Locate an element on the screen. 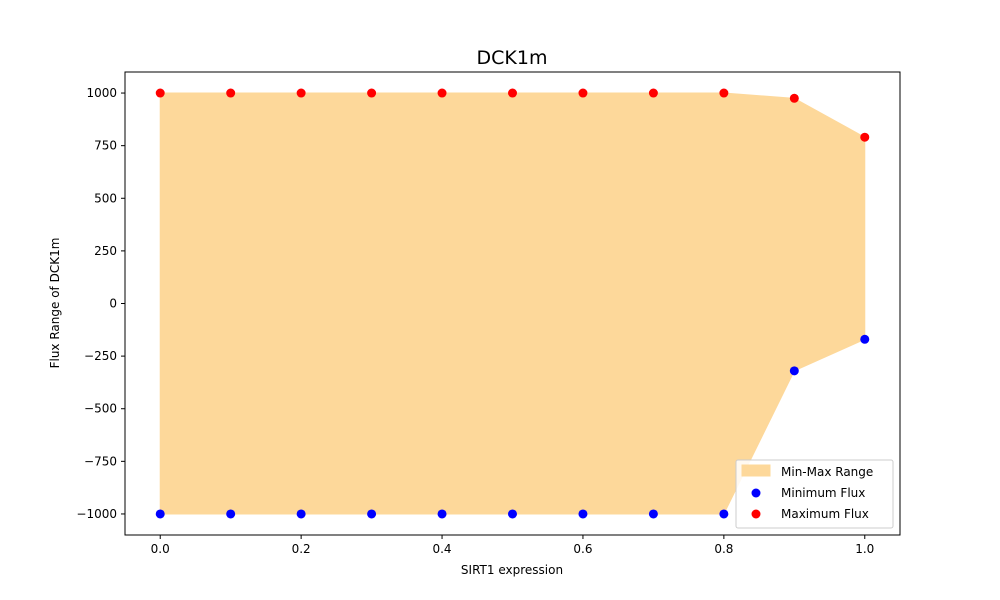 Image resolution: width=1000 pixels, height=600 pixels. y-tick-label: −1000 is located at coordinates (96, 514).